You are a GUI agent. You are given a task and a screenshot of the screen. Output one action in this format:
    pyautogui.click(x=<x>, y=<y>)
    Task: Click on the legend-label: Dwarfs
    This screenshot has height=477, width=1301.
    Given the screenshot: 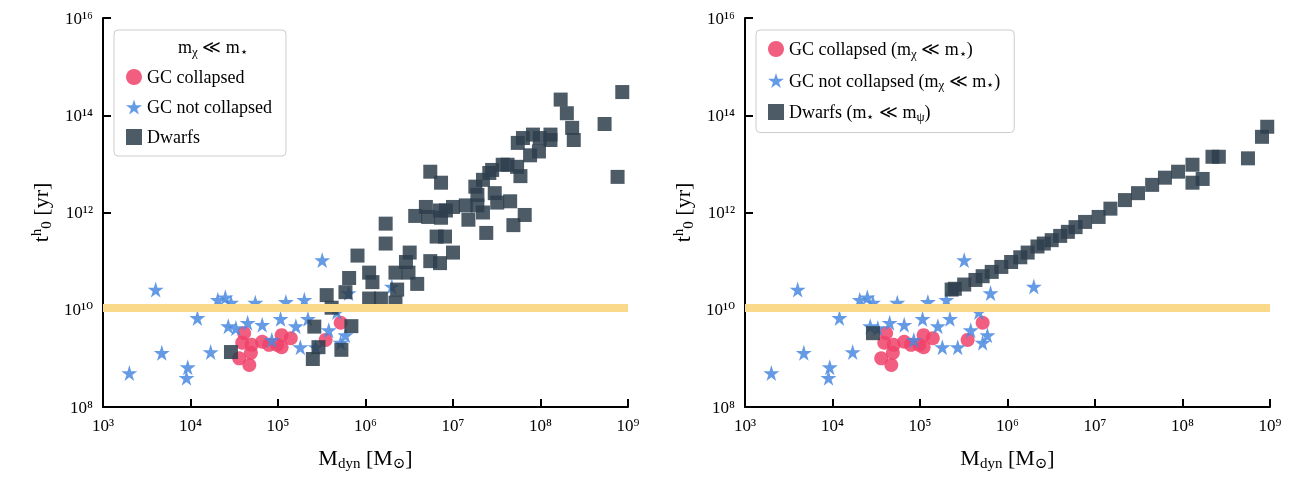 What is the action you would take?
    pyautogui.click(x=173, y=137)
    